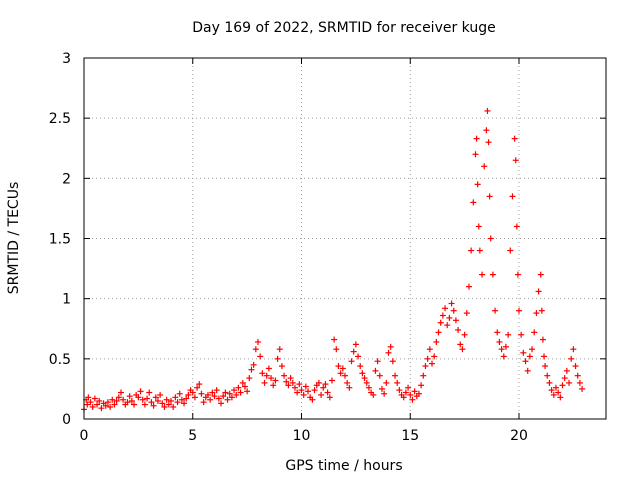 The image size is (640, 480). Describe the element at coordinates (14, 238) in the screenshot. I see `y-axis-label: SRMTID / TECUs` at that location.